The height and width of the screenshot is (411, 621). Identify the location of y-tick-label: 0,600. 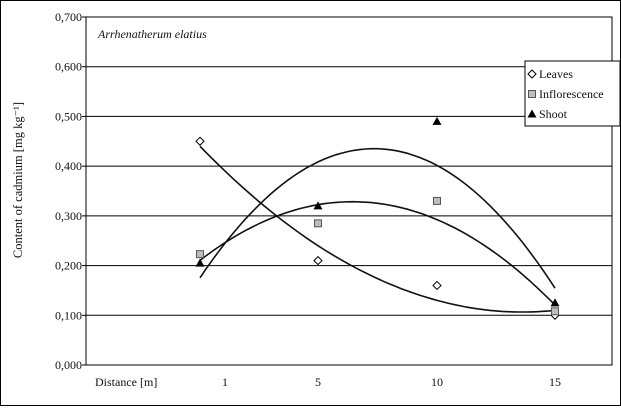
(68, 67).